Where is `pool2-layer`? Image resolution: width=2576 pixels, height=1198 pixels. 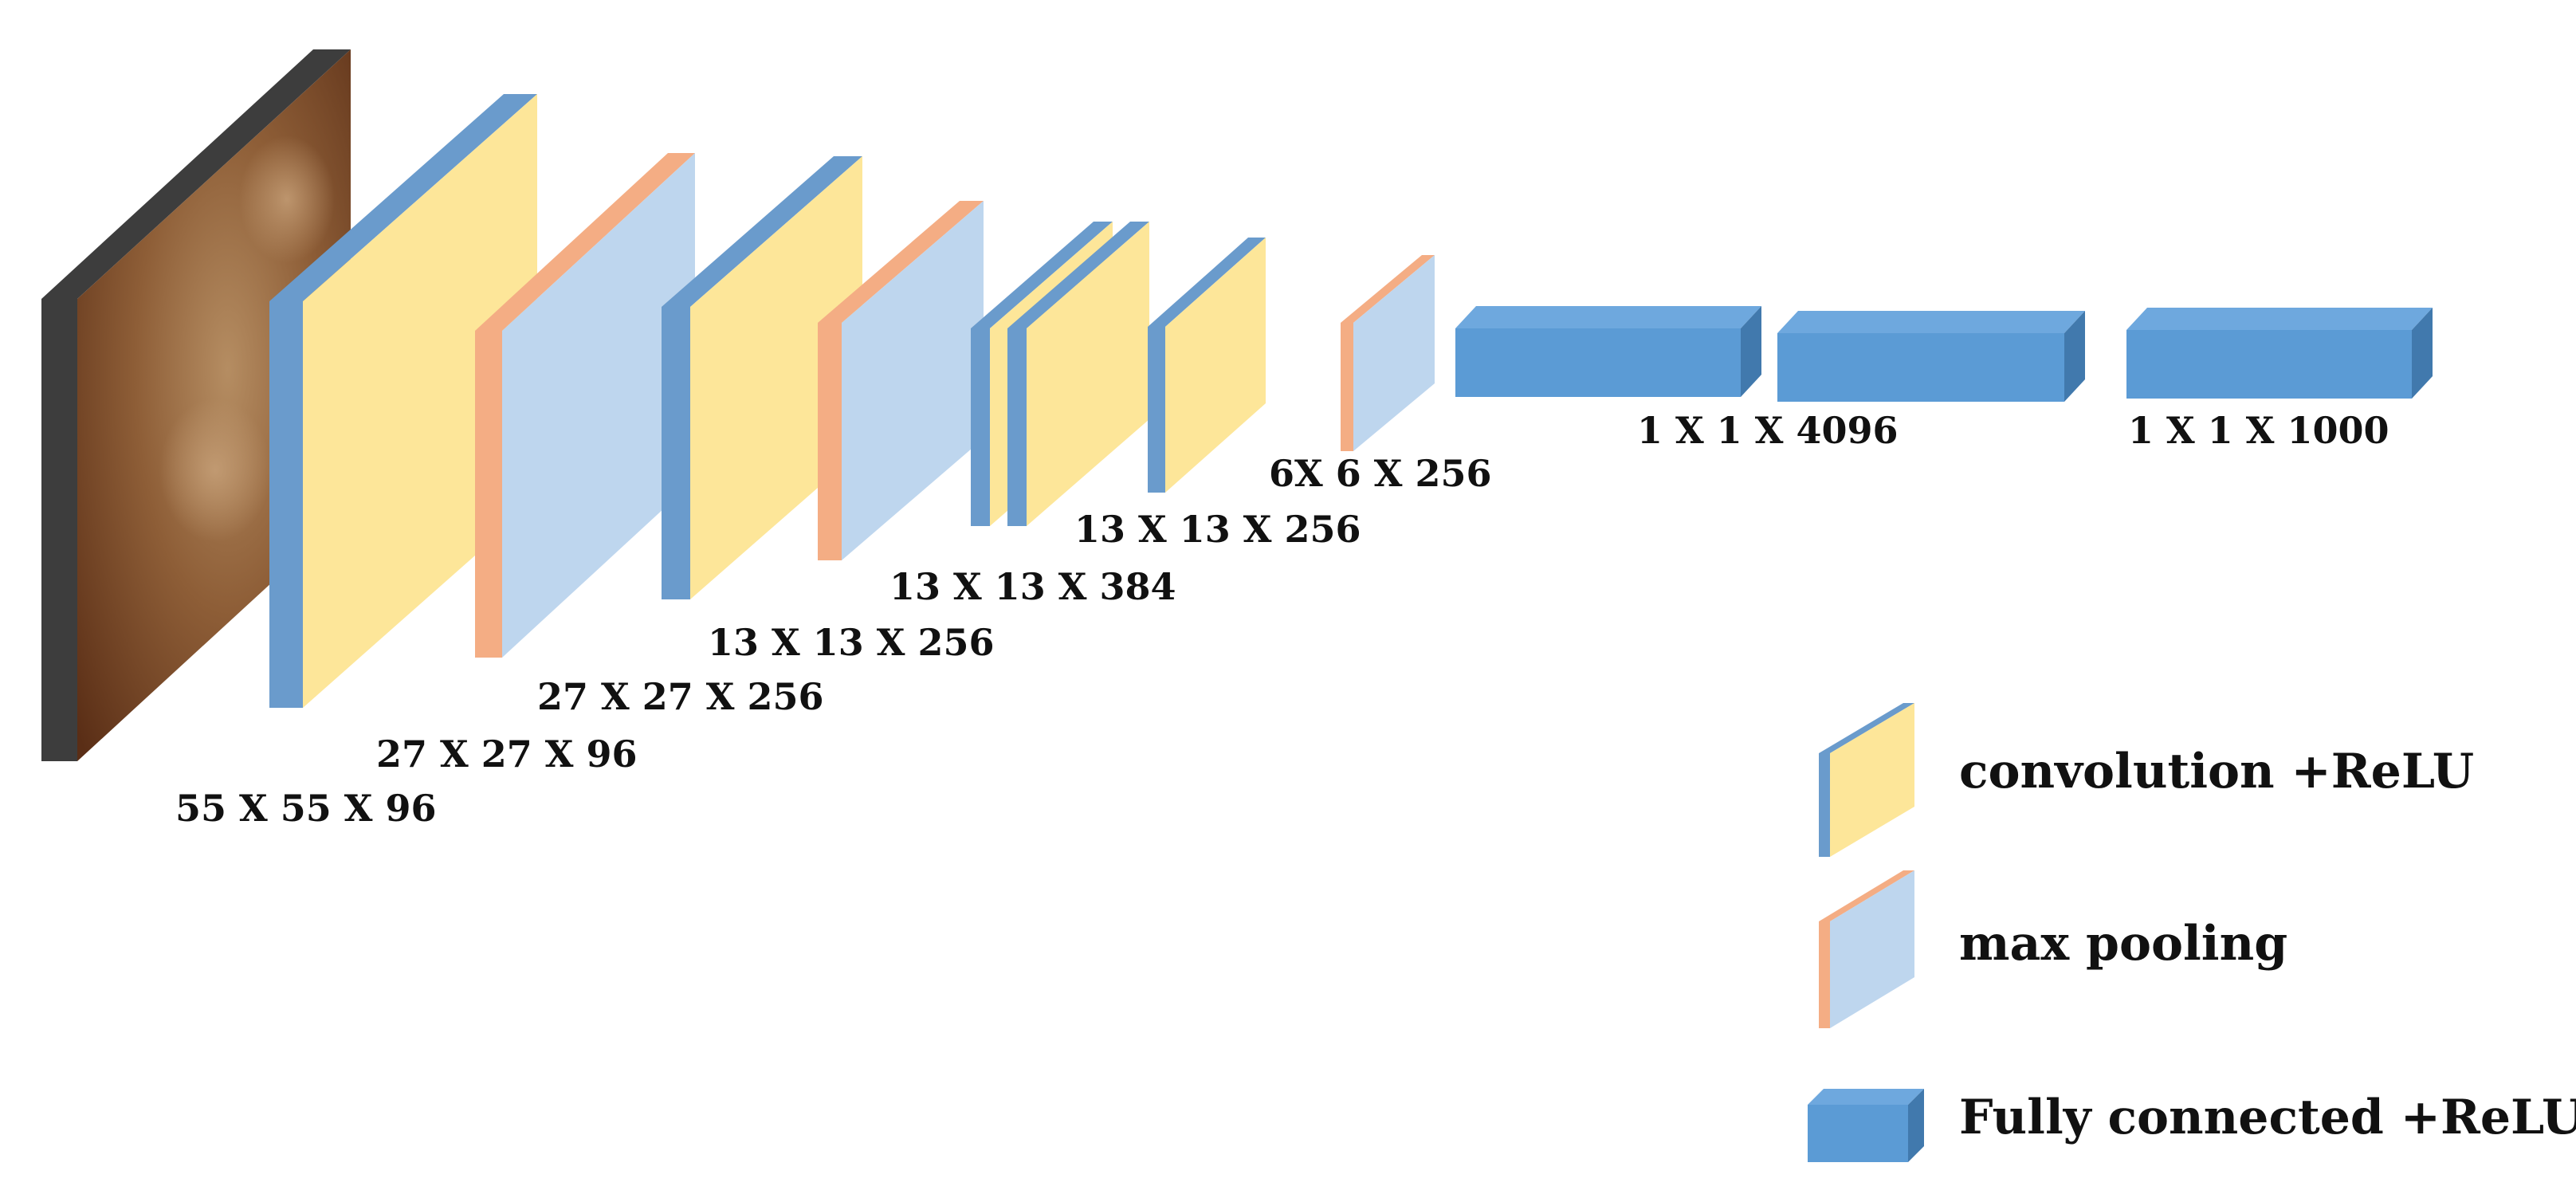 pool2-layer is located at coordinates (901, 380).